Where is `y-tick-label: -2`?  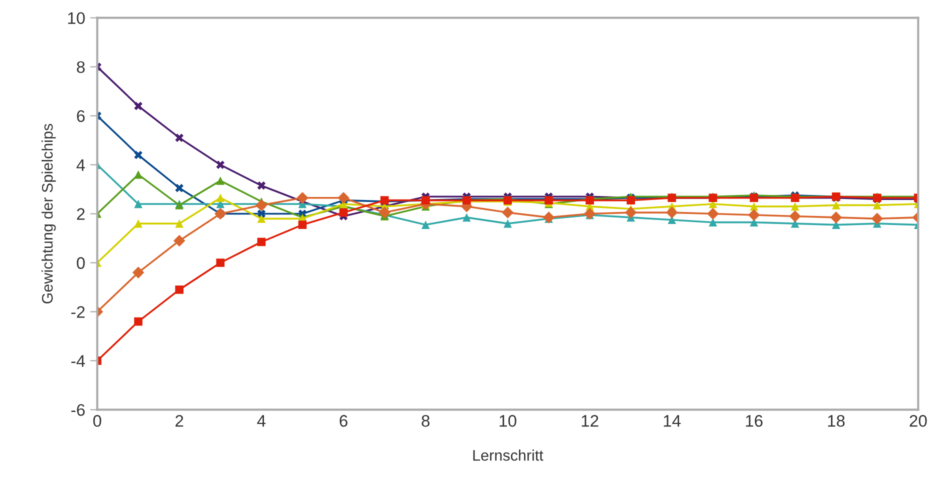 y-tick-label: -2 is located at coordinates (78, 312).